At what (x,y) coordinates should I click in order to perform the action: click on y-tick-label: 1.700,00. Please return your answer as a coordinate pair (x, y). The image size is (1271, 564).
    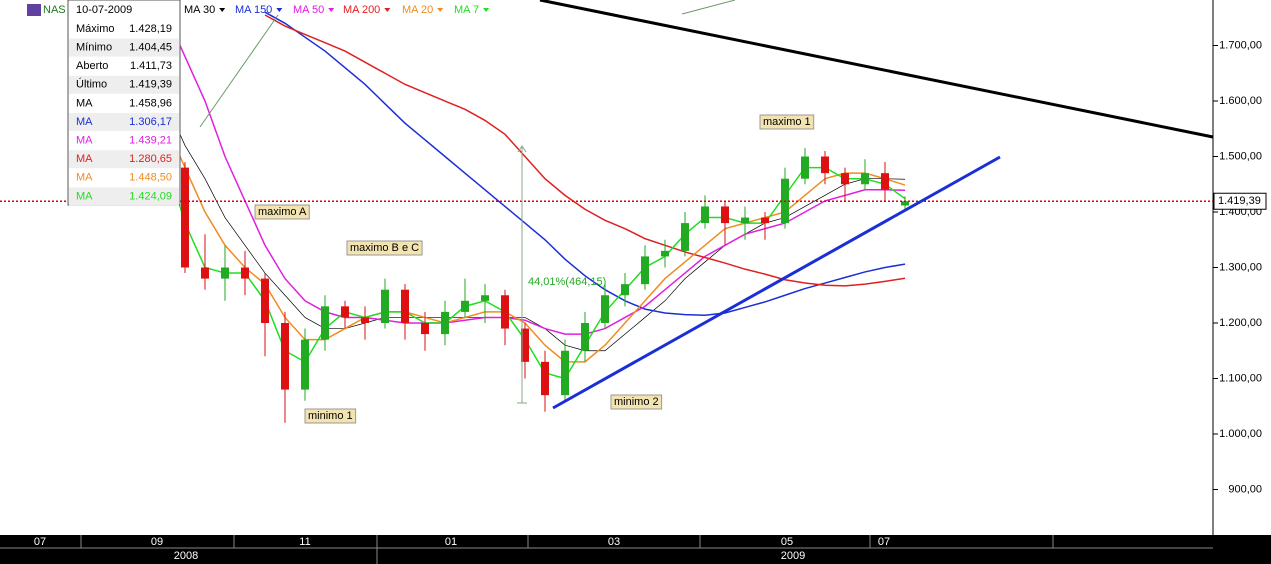
    Looking at the image, I should click on (1240, 45).